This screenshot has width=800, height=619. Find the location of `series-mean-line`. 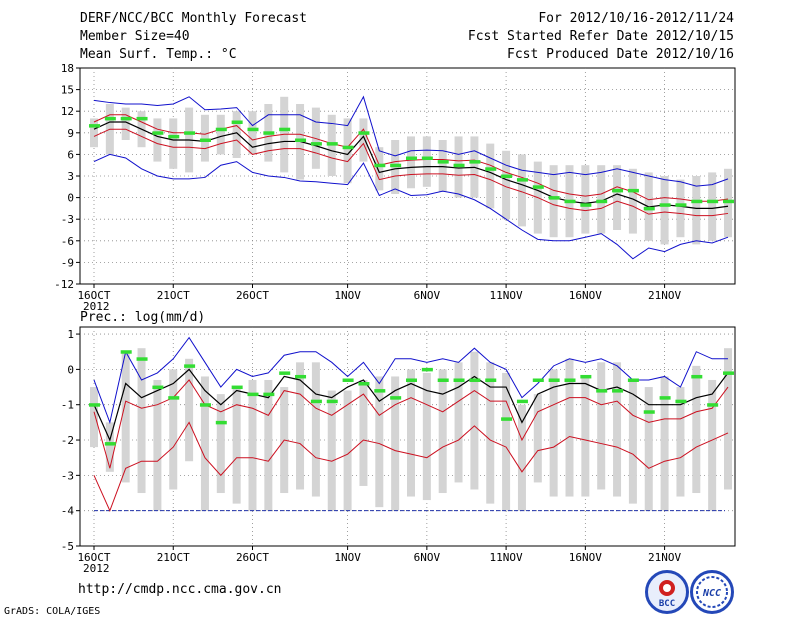

series-mean-line is located at coordinates (411, 165).